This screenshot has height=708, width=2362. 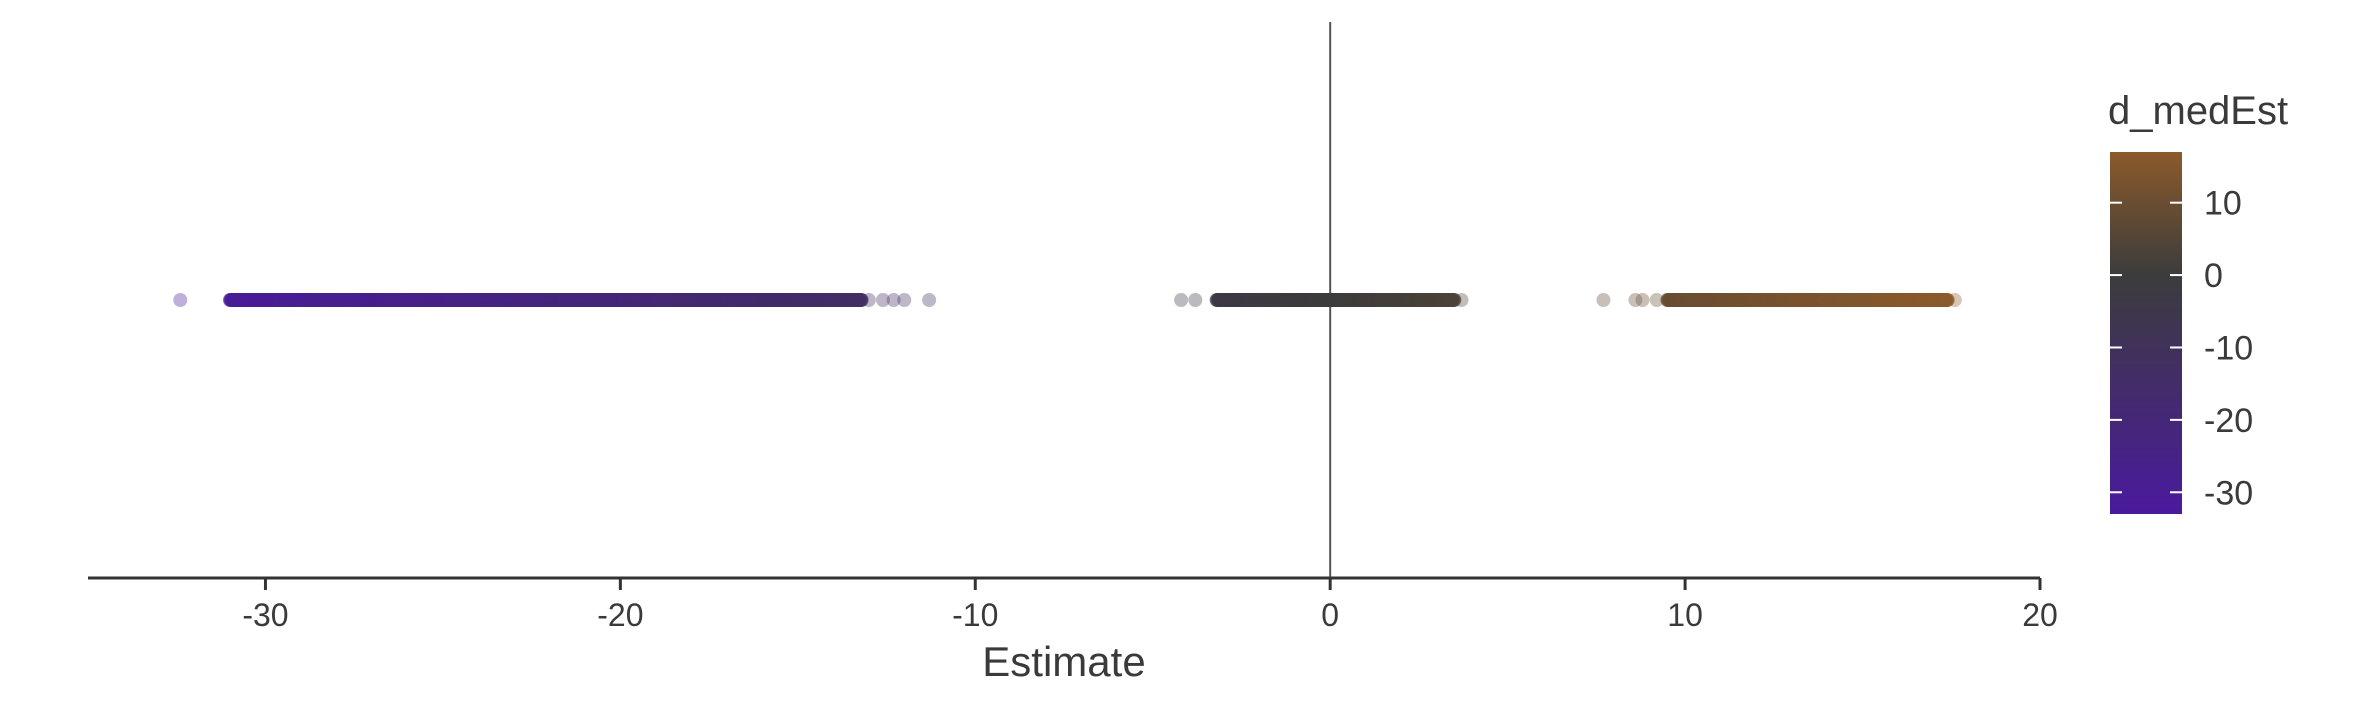 What do you see at coordinates (1063, 661) in the screenshot?
I see `x-axis-title: Estimate` at bounding box center [1063, 661].